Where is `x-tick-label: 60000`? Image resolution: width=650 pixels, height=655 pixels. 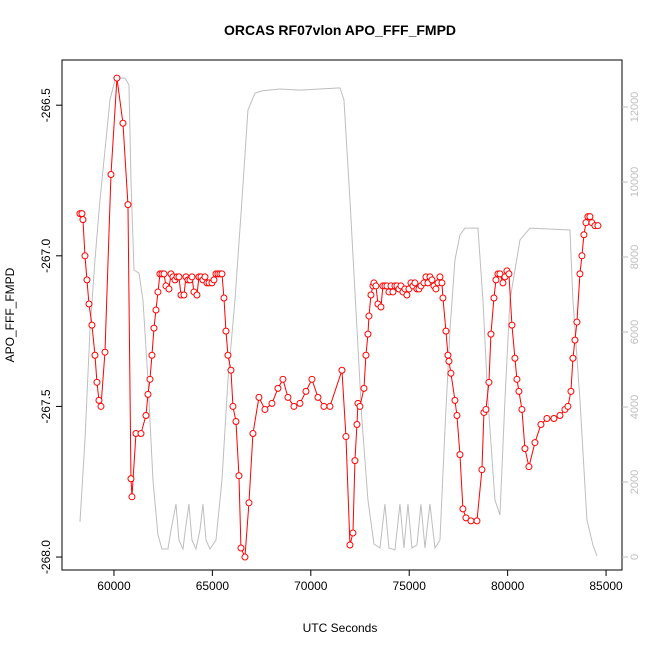
x-tick-label: 60000 is located at coordinates (114, 586).